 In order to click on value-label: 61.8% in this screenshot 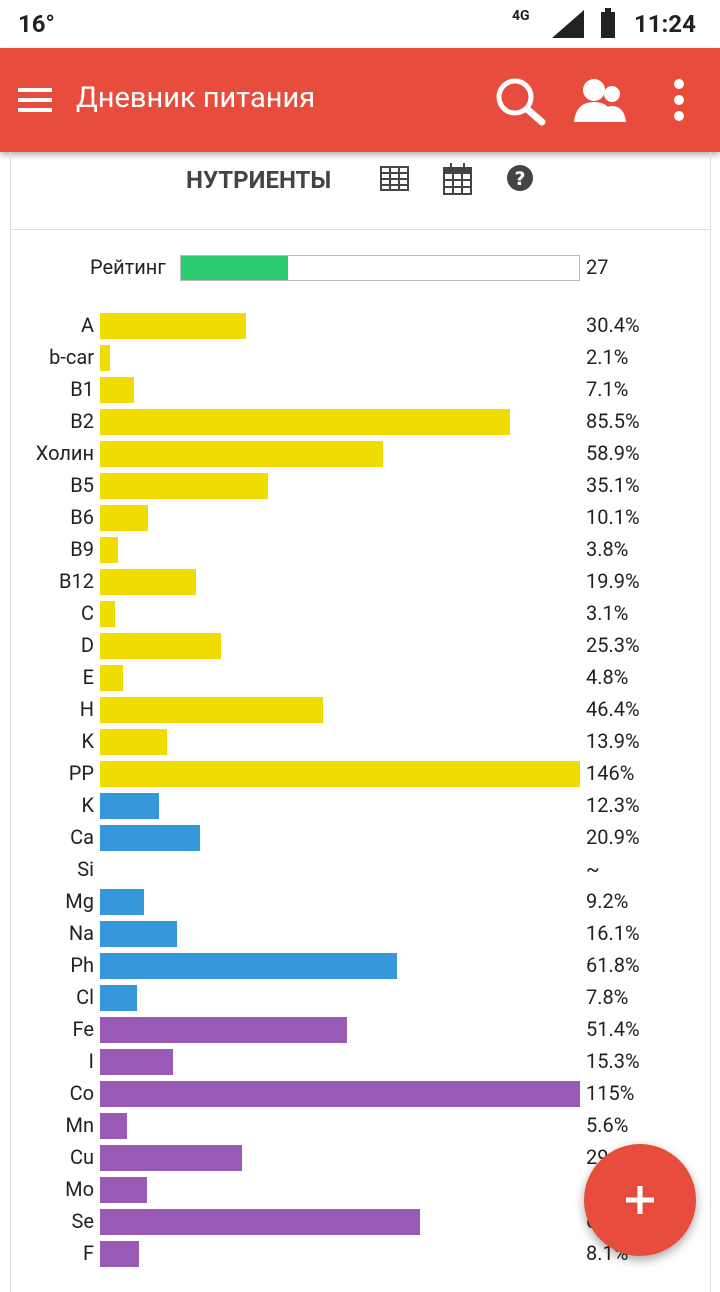, I will do `click(613, 965)`.